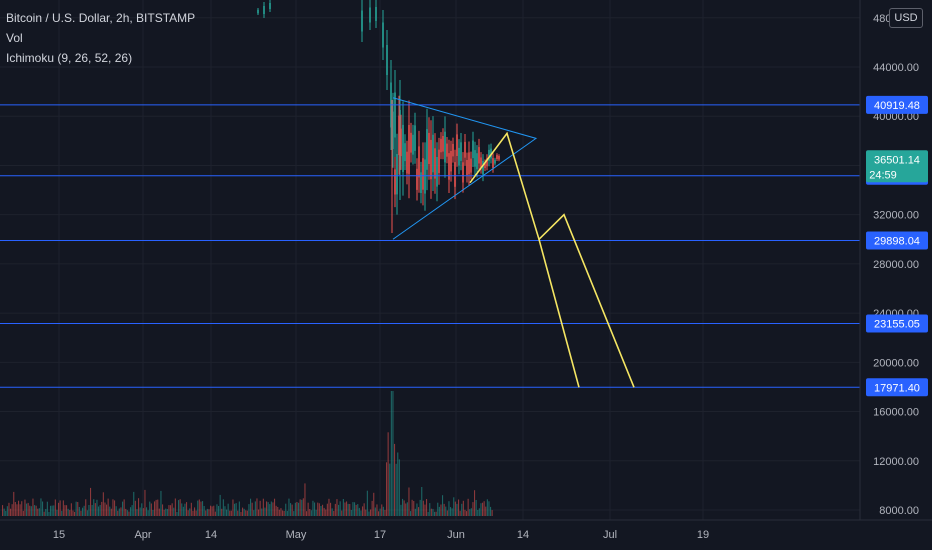 This screenshot has height=550, width=932. What do you see at coordinates (101, 18) in the screenshot?
I see `chart-title: Bitcoin / U.S. Dollar, 2h, BITSTAMP` at bounding box center [101, 18].